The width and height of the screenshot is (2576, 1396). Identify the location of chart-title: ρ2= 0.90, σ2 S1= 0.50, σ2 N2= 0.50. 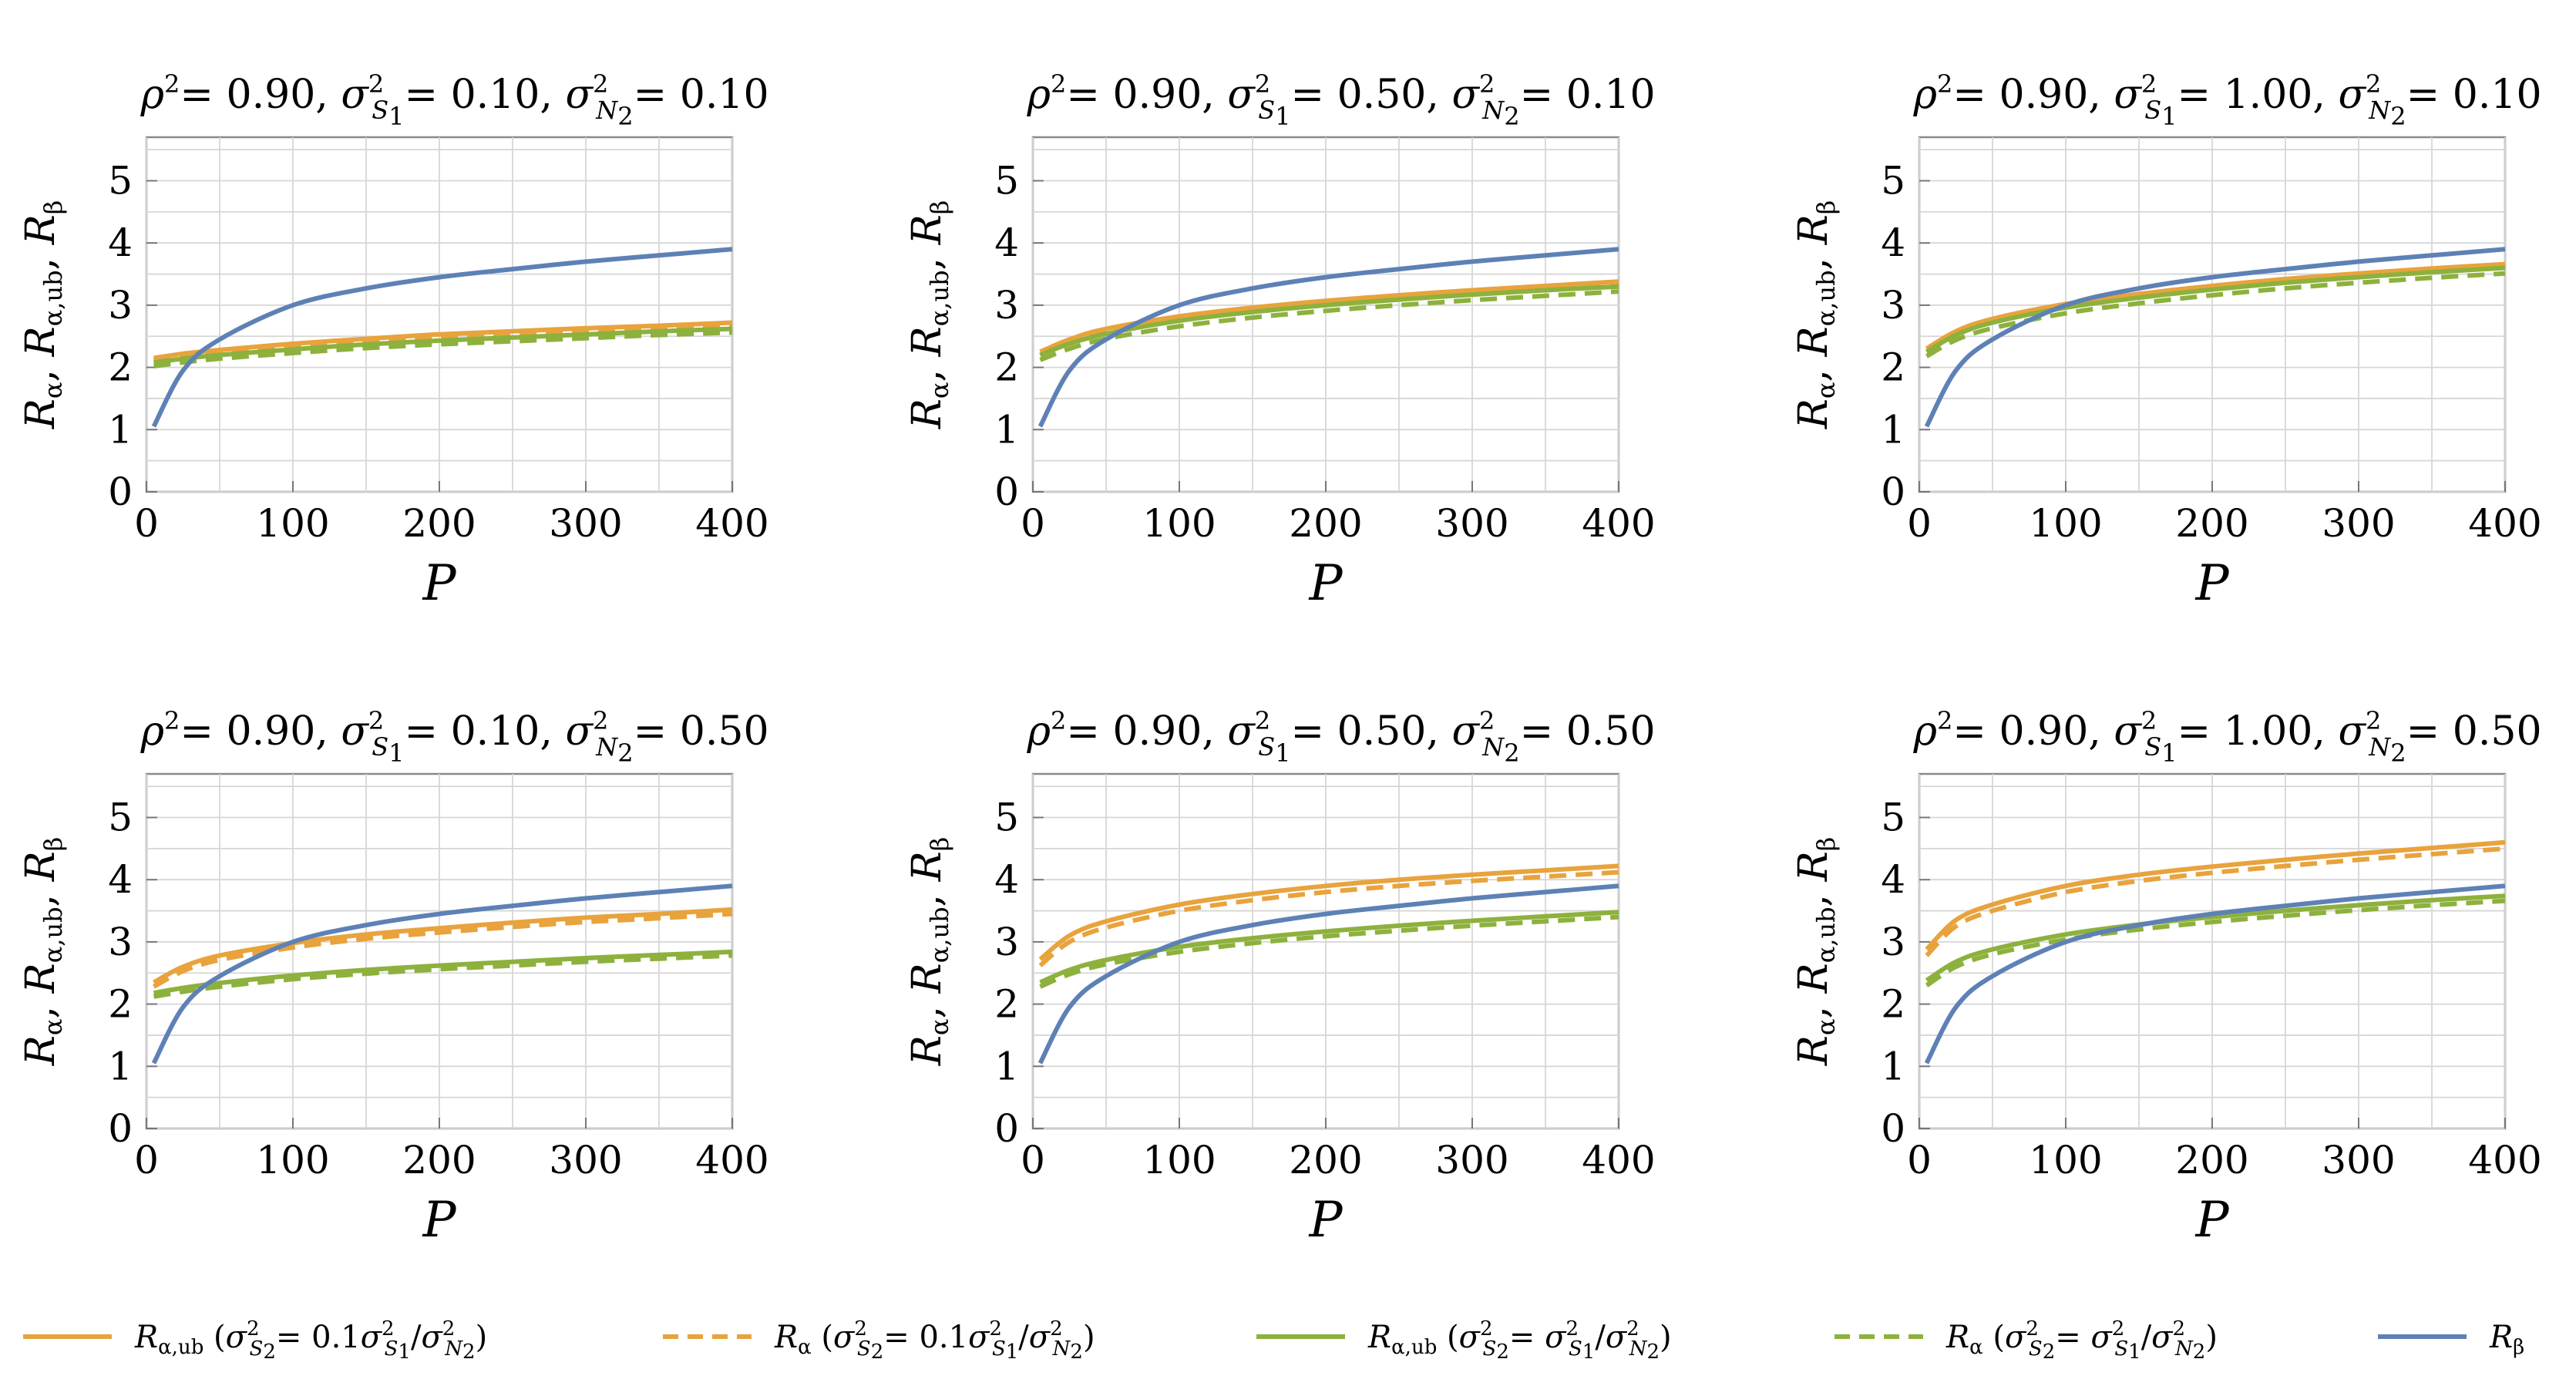
(1340, 737).